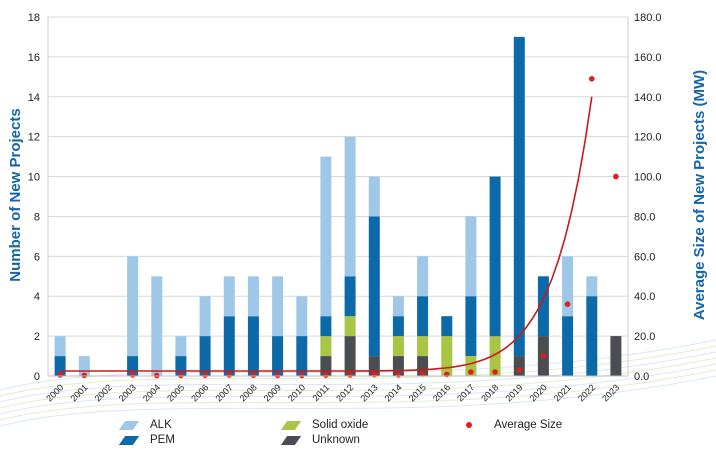  What do you see at coordinates (321, 392) in the screenshot?
I see `x-tick-label: 2011` at bounding box center [321, 392].